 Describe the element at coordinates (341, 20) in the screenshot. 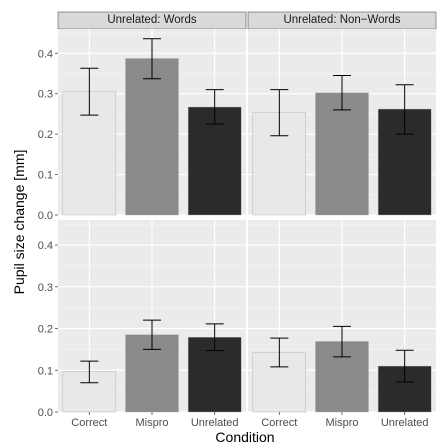

I see `strip-label-non-words: Unrelated: Non−Words` at that location.